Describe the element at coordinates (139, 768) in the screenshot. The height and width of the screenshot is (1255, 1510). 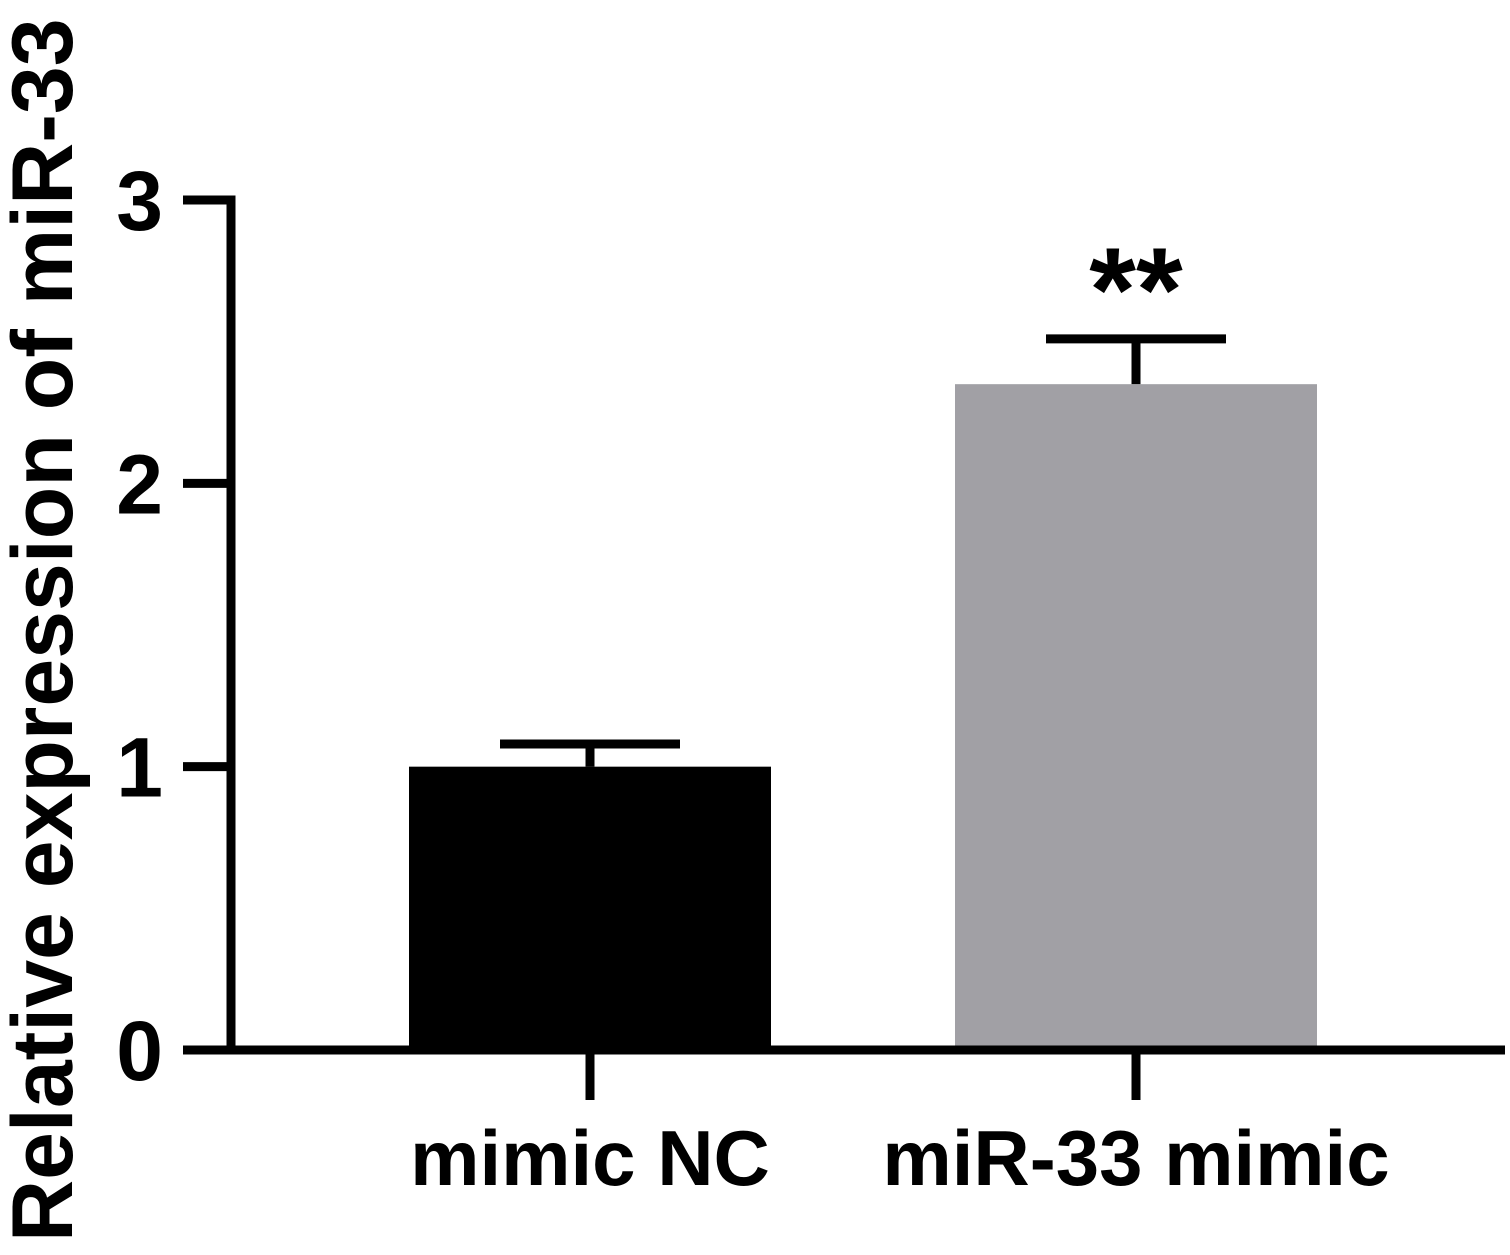
I see `y-tick-label-1: 1` at that location.